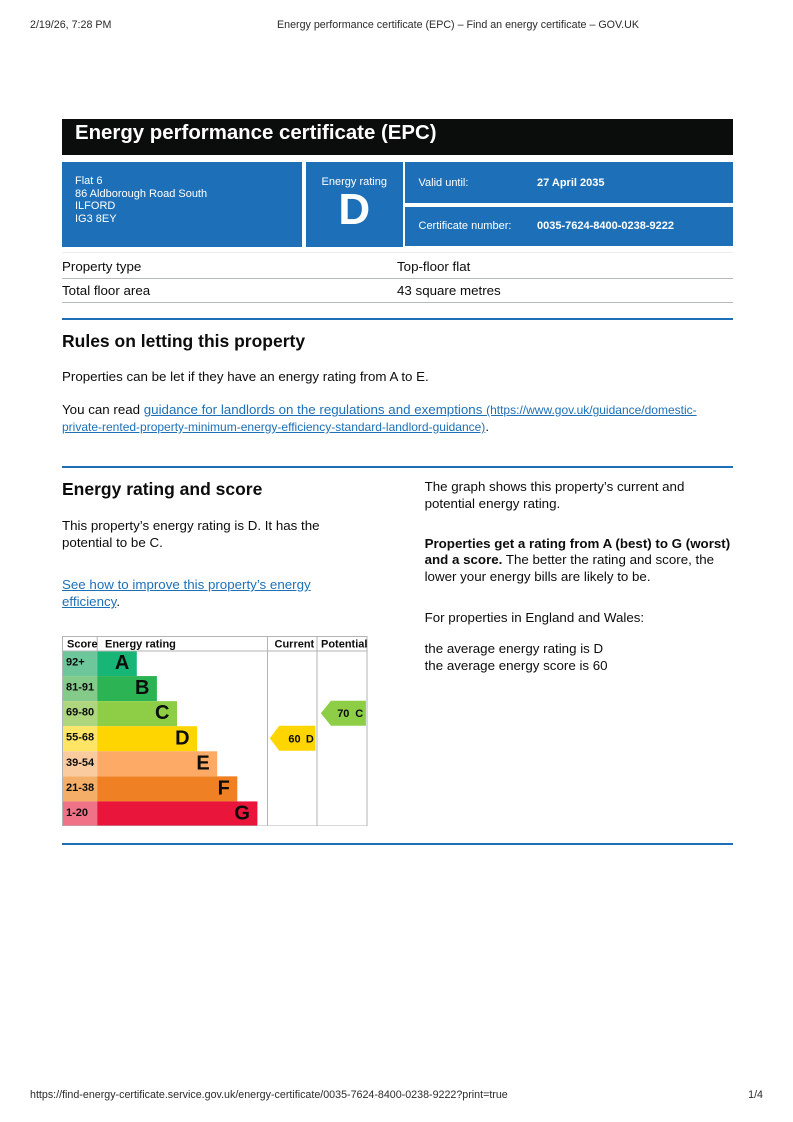 This screenshot has height=1122, width=793. Describe the element at coordinates (242, 813) in the screenshot. I see `svg-text: G` at that location.